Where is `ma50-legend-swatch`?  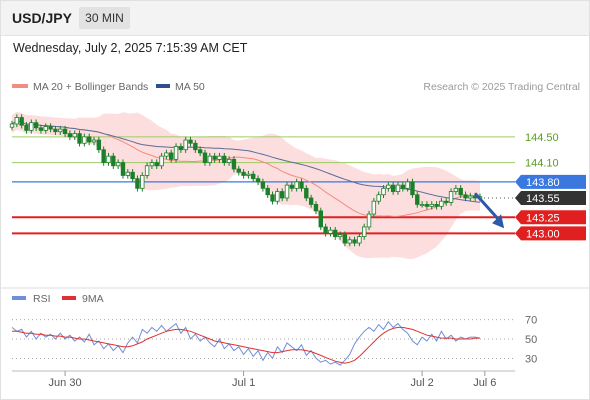 ma50-legend-swatch is located at coordinates (163, 86).